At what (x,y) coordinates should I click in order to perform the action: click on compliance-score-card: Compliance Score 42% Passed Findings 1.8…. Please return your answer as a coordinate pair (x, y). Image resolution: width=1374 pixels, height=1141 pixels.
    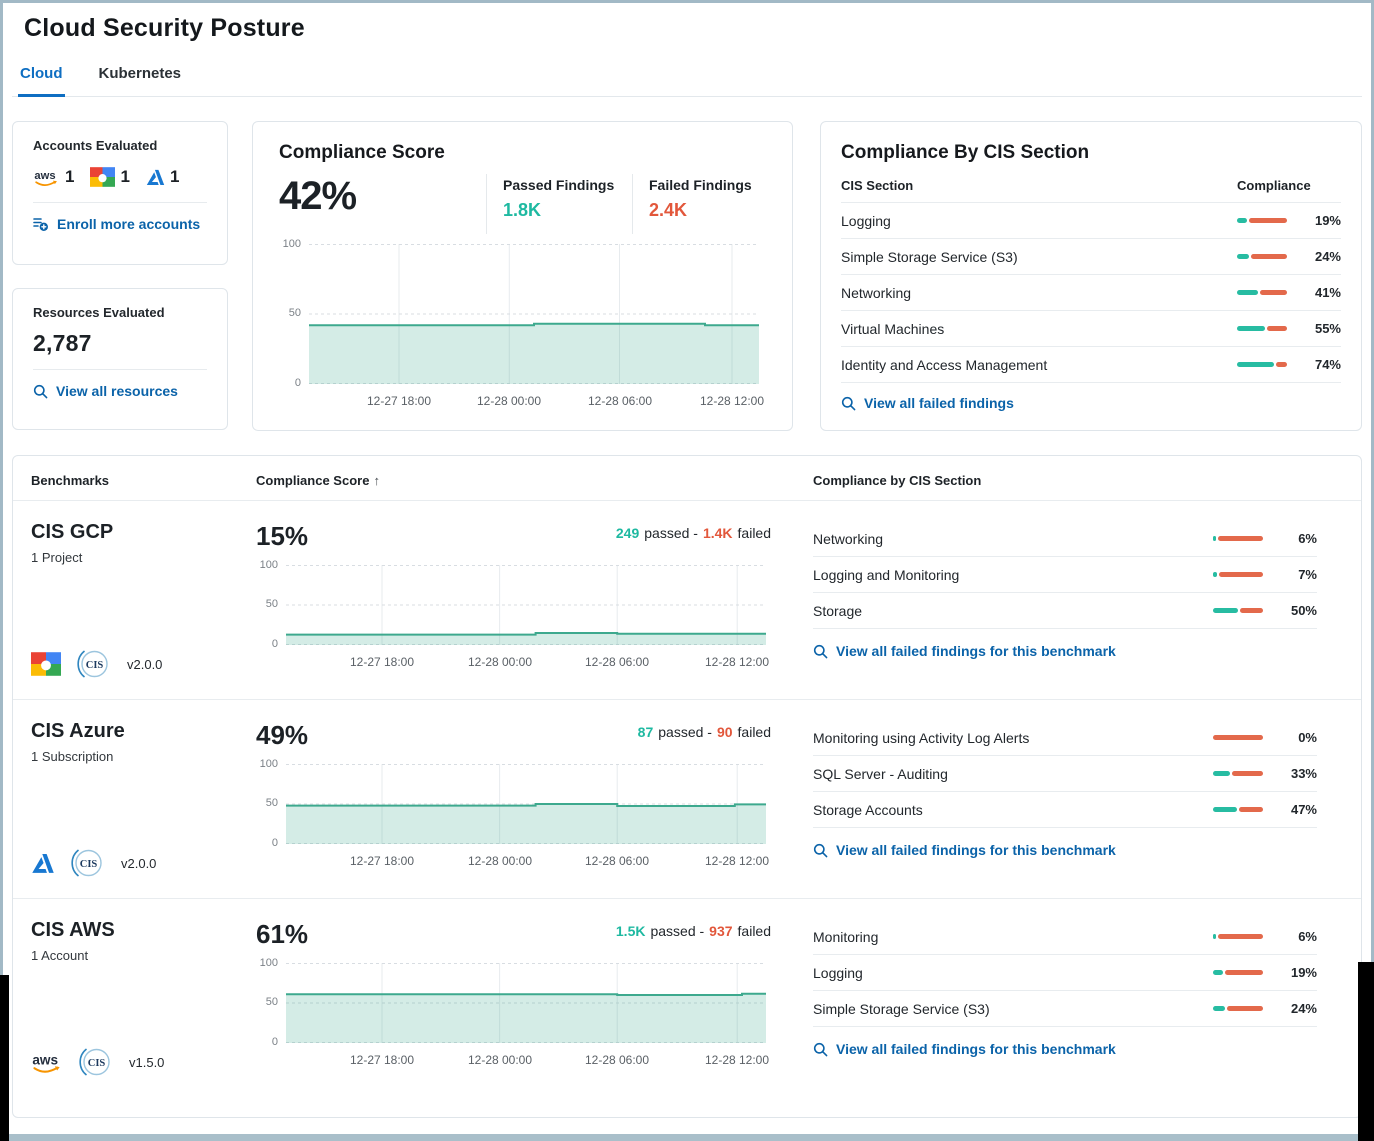
    Looking at the image, I should click on (522, 276).